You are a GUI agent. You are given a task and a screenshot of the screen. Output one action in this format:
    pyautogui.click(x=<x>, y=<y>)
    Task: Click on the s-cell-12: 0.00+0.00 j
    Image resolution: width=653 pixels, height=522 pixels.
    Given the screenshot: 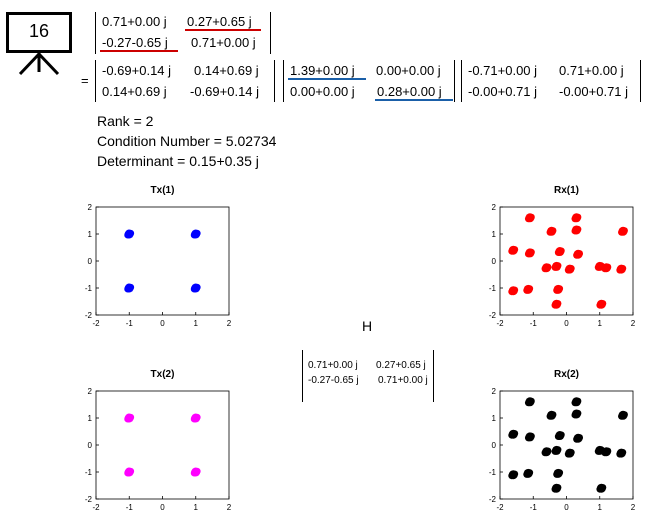 What is the action you would take?
    pyautogui.click(x=408, y=70)
    